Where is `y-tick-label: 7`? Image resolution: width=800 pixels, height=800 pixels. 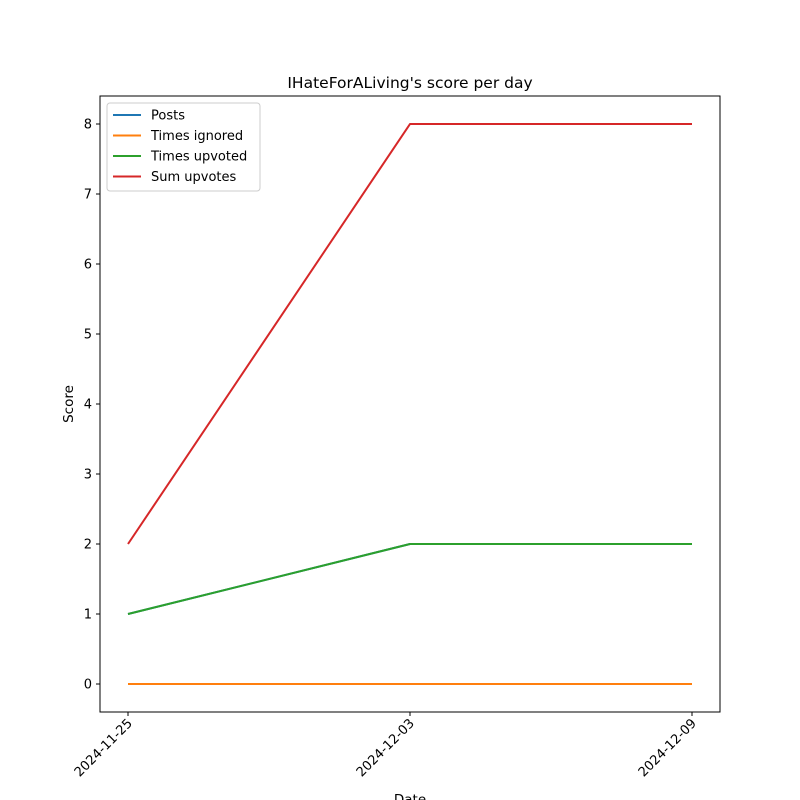 y-tick-label: 7 is located at coordinates (88, 195).